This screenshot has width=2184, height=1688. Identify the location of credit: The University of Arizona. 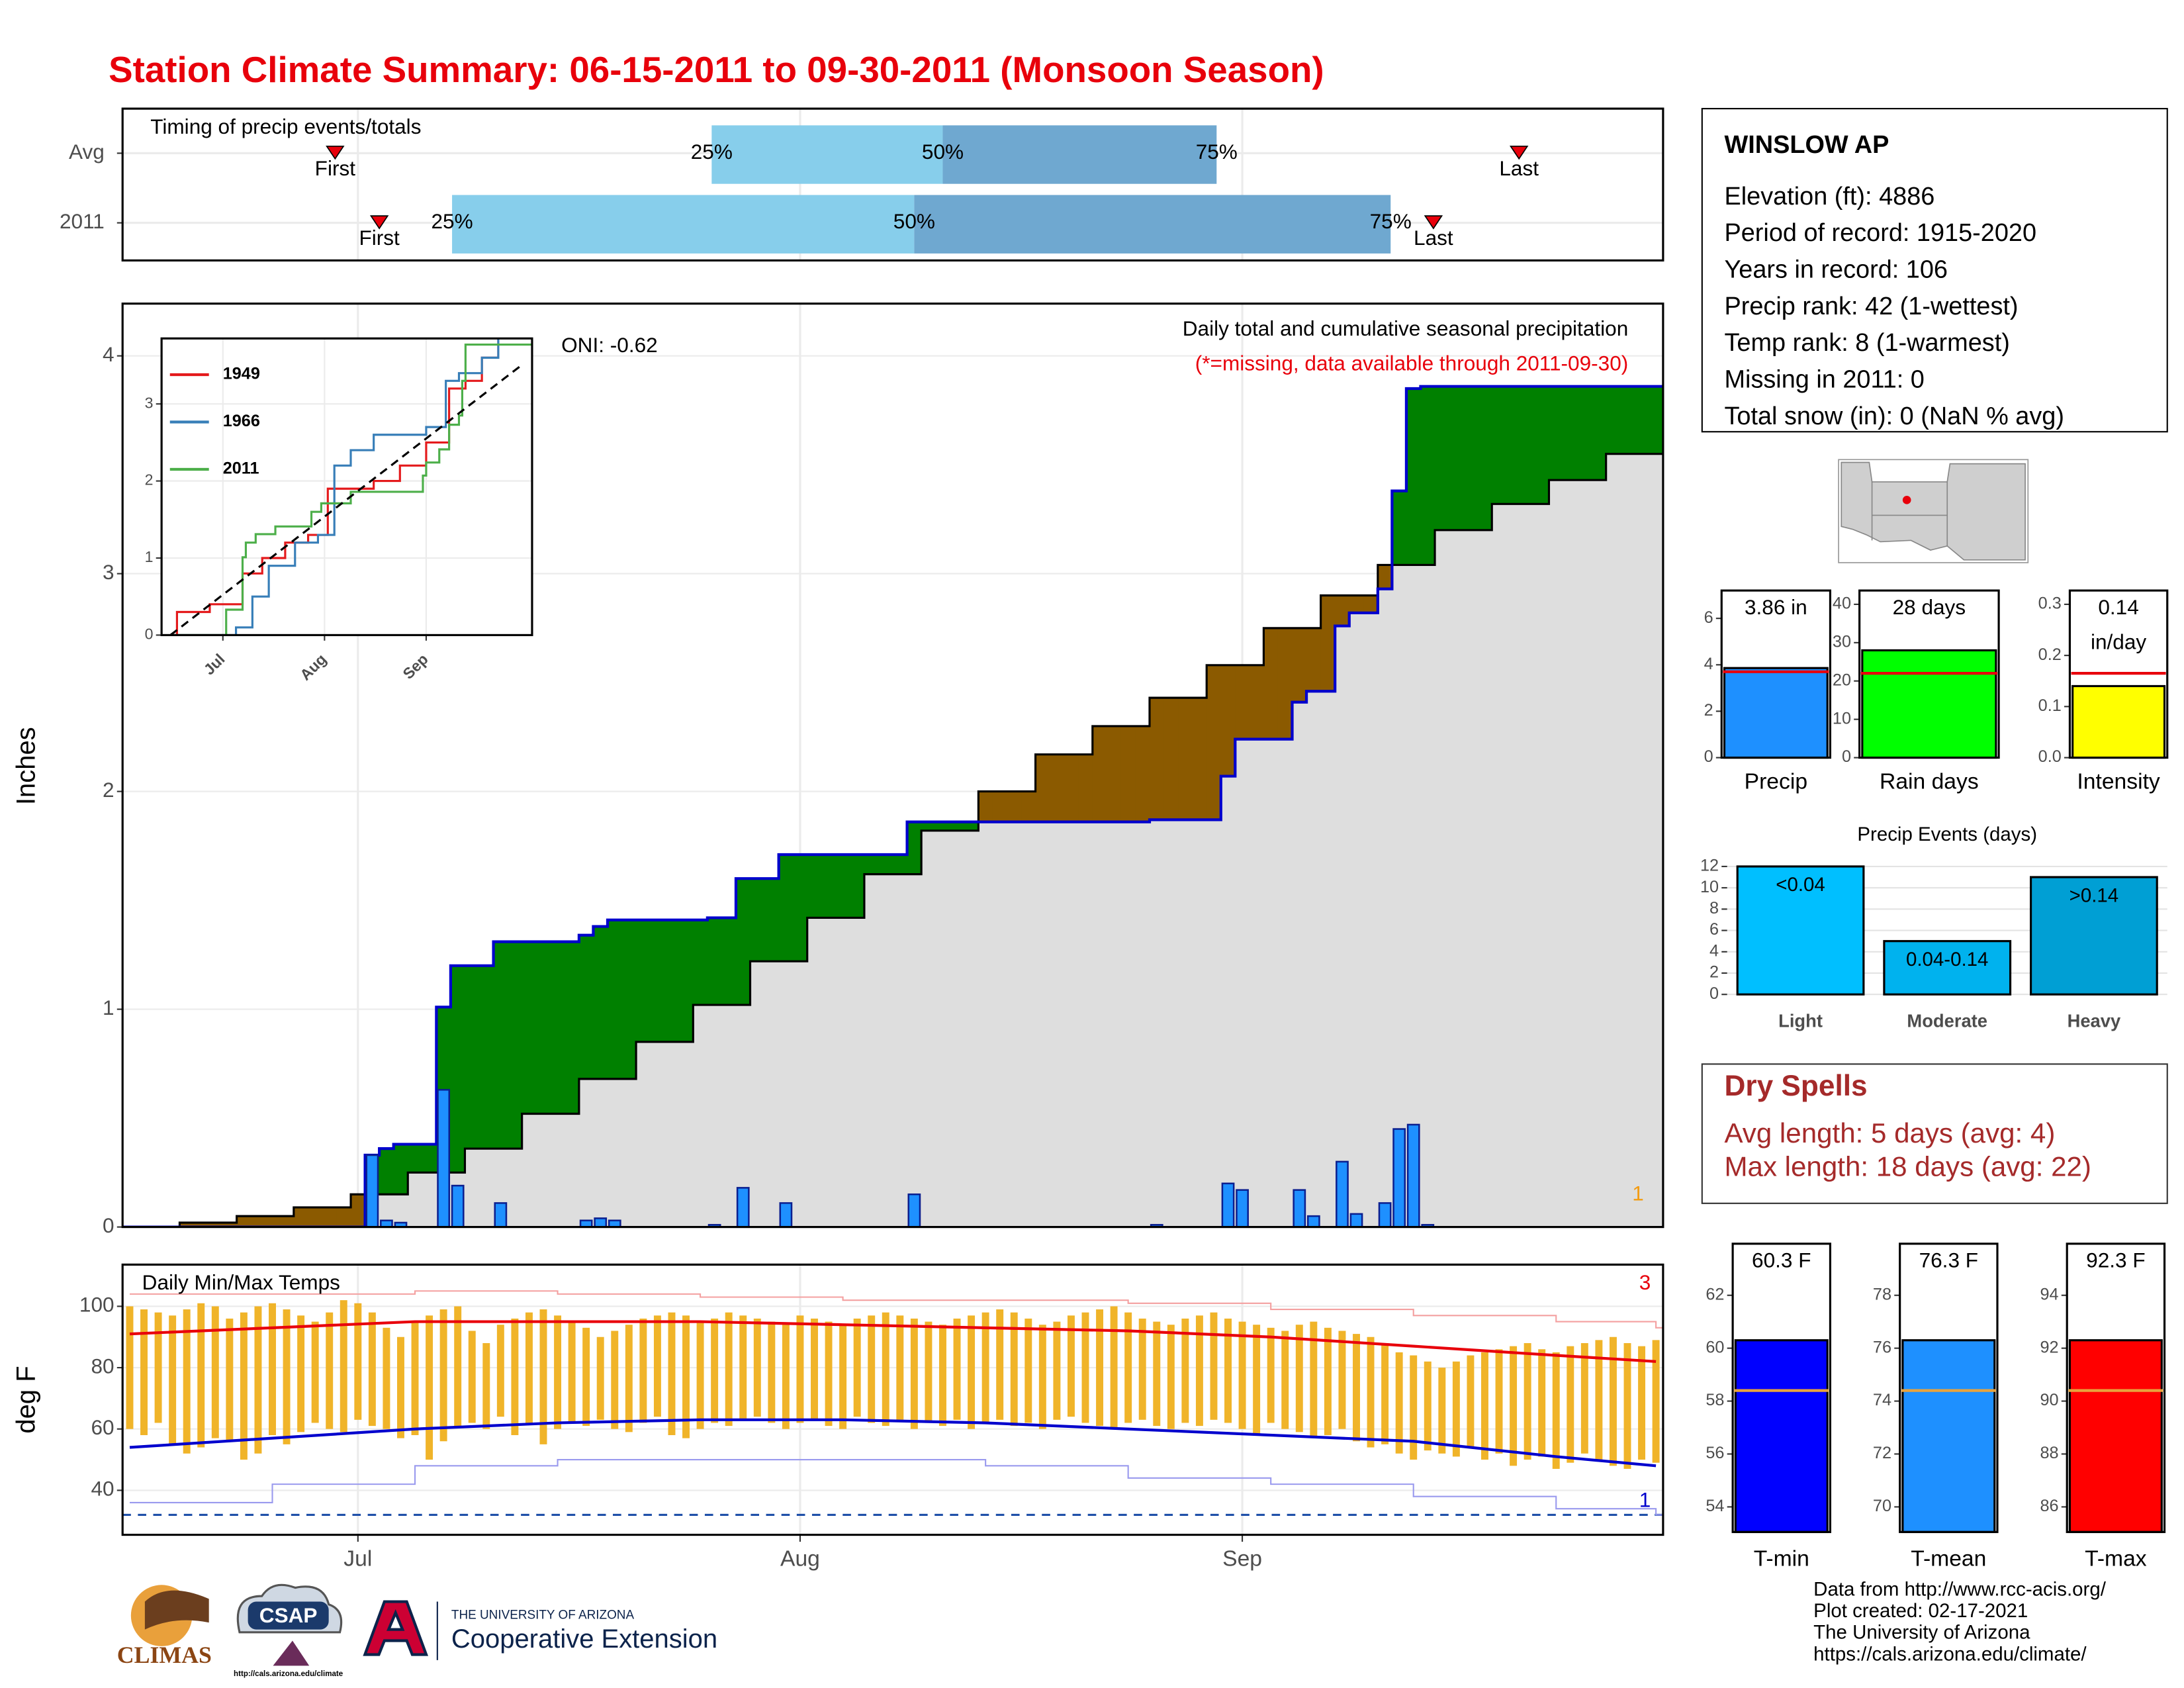
(1922, 1633).